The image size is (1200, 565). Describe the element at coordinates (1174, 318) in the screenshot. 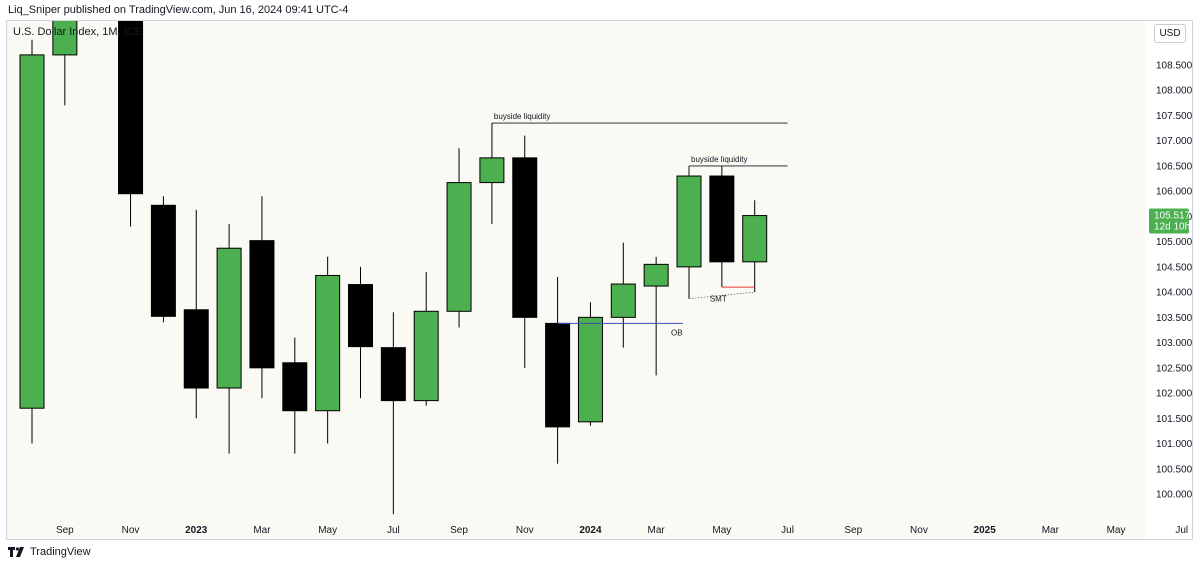

I see `price-tick-label: 103.500` at that location.